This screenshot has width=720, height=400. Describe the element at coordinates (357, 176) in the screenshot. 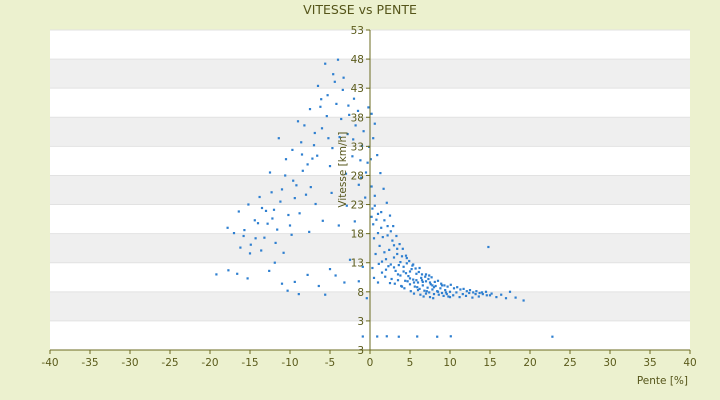

I see `y-tick-label: 28` at that location.